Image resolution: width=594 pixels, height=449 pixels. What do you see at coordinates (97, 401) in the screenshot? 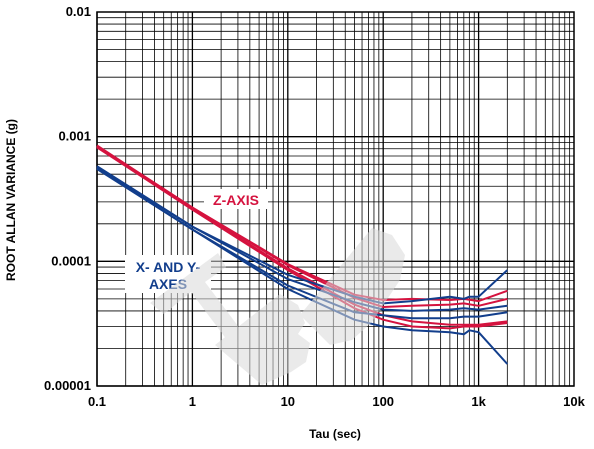
I see `x-tick-label: 0.1` at bounding box center [97, 401].